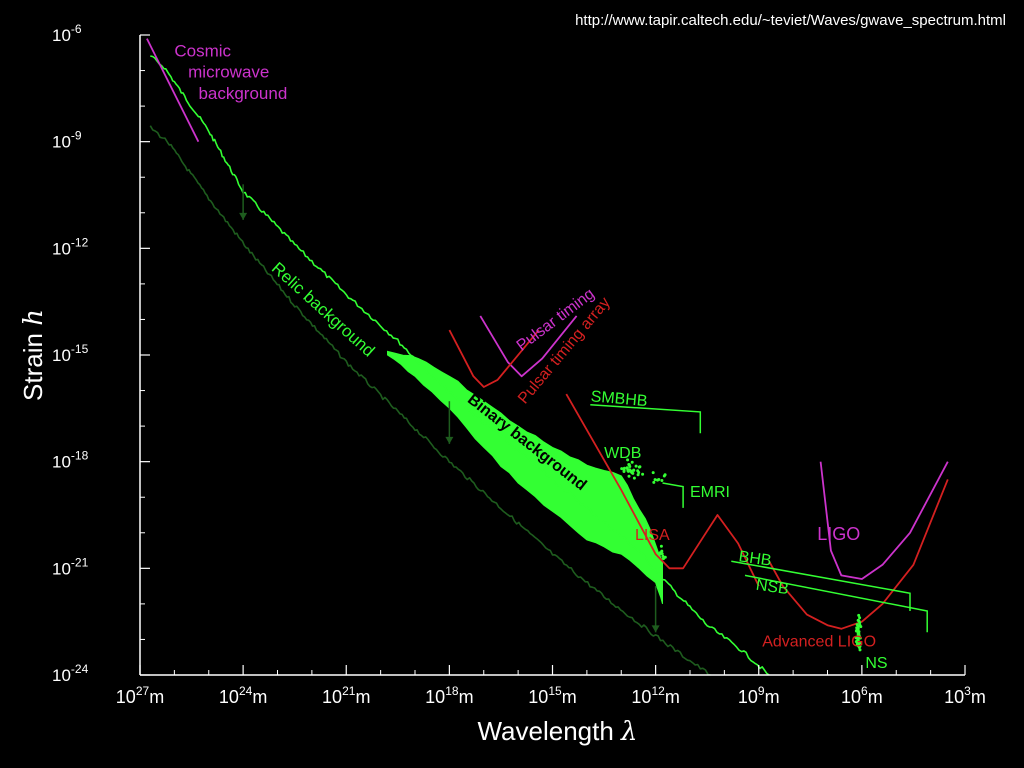  I want to click on annotation-emri: EMRI, so click(710, 492).